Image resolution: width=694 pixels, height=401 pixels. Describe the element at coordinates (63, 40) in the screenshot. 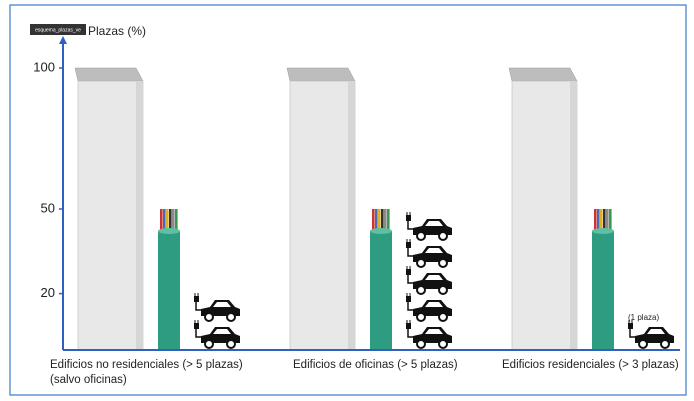

I see `y-axis-arrow` at that location.